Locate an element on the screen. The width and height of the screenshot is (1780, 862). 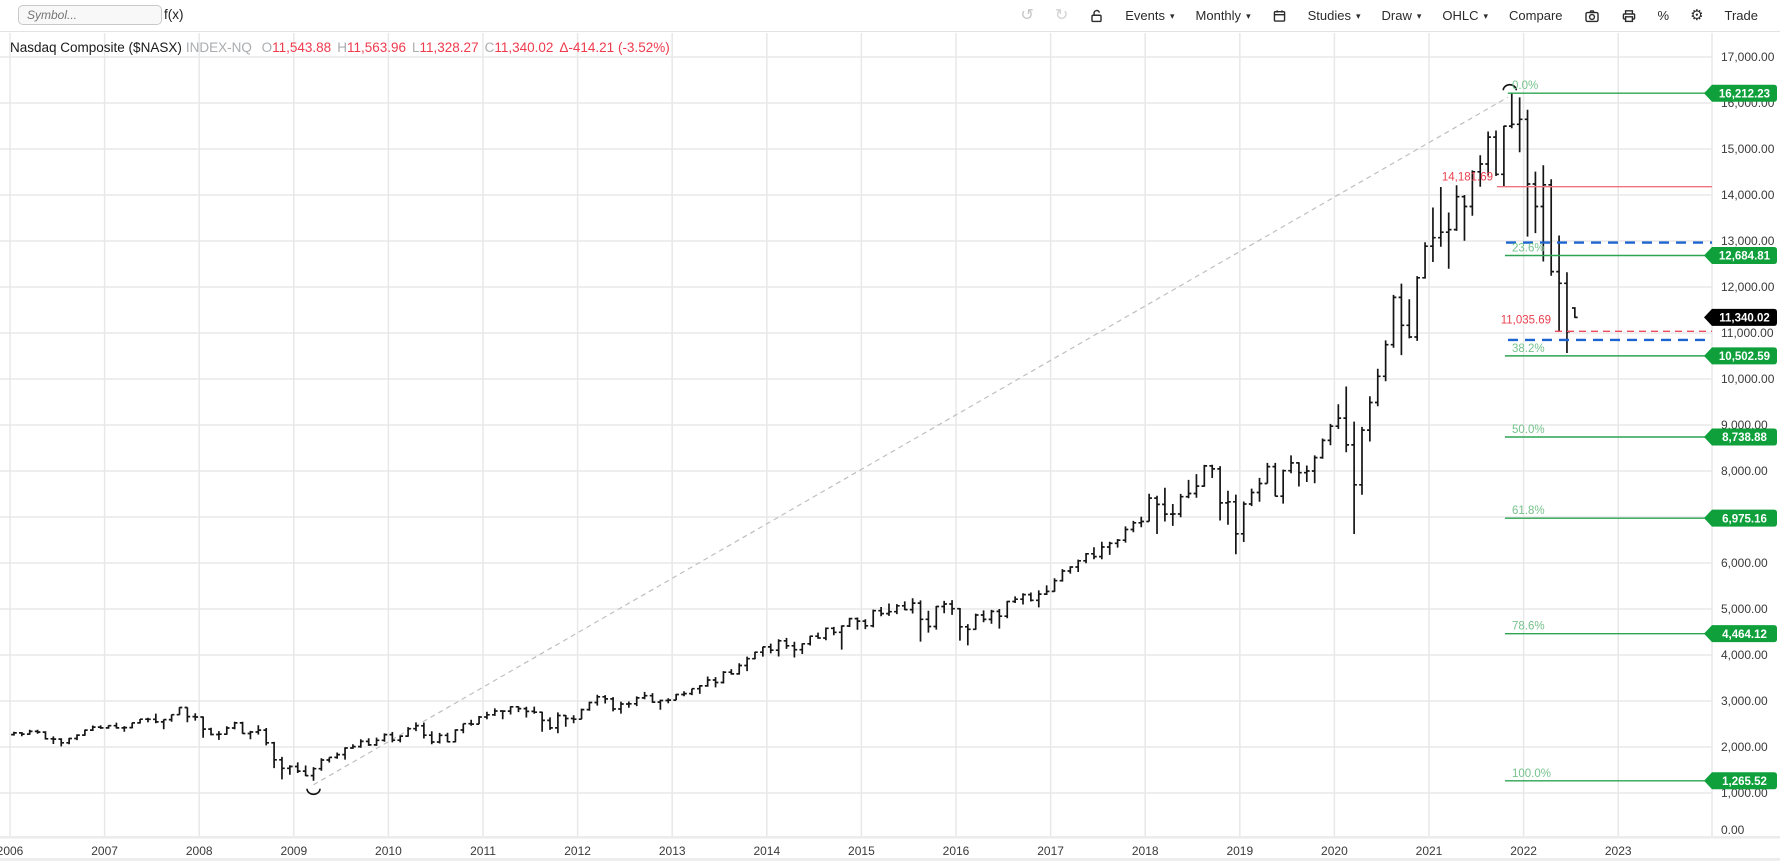
compare-label: Compare is located at coordinates (1536, 15).